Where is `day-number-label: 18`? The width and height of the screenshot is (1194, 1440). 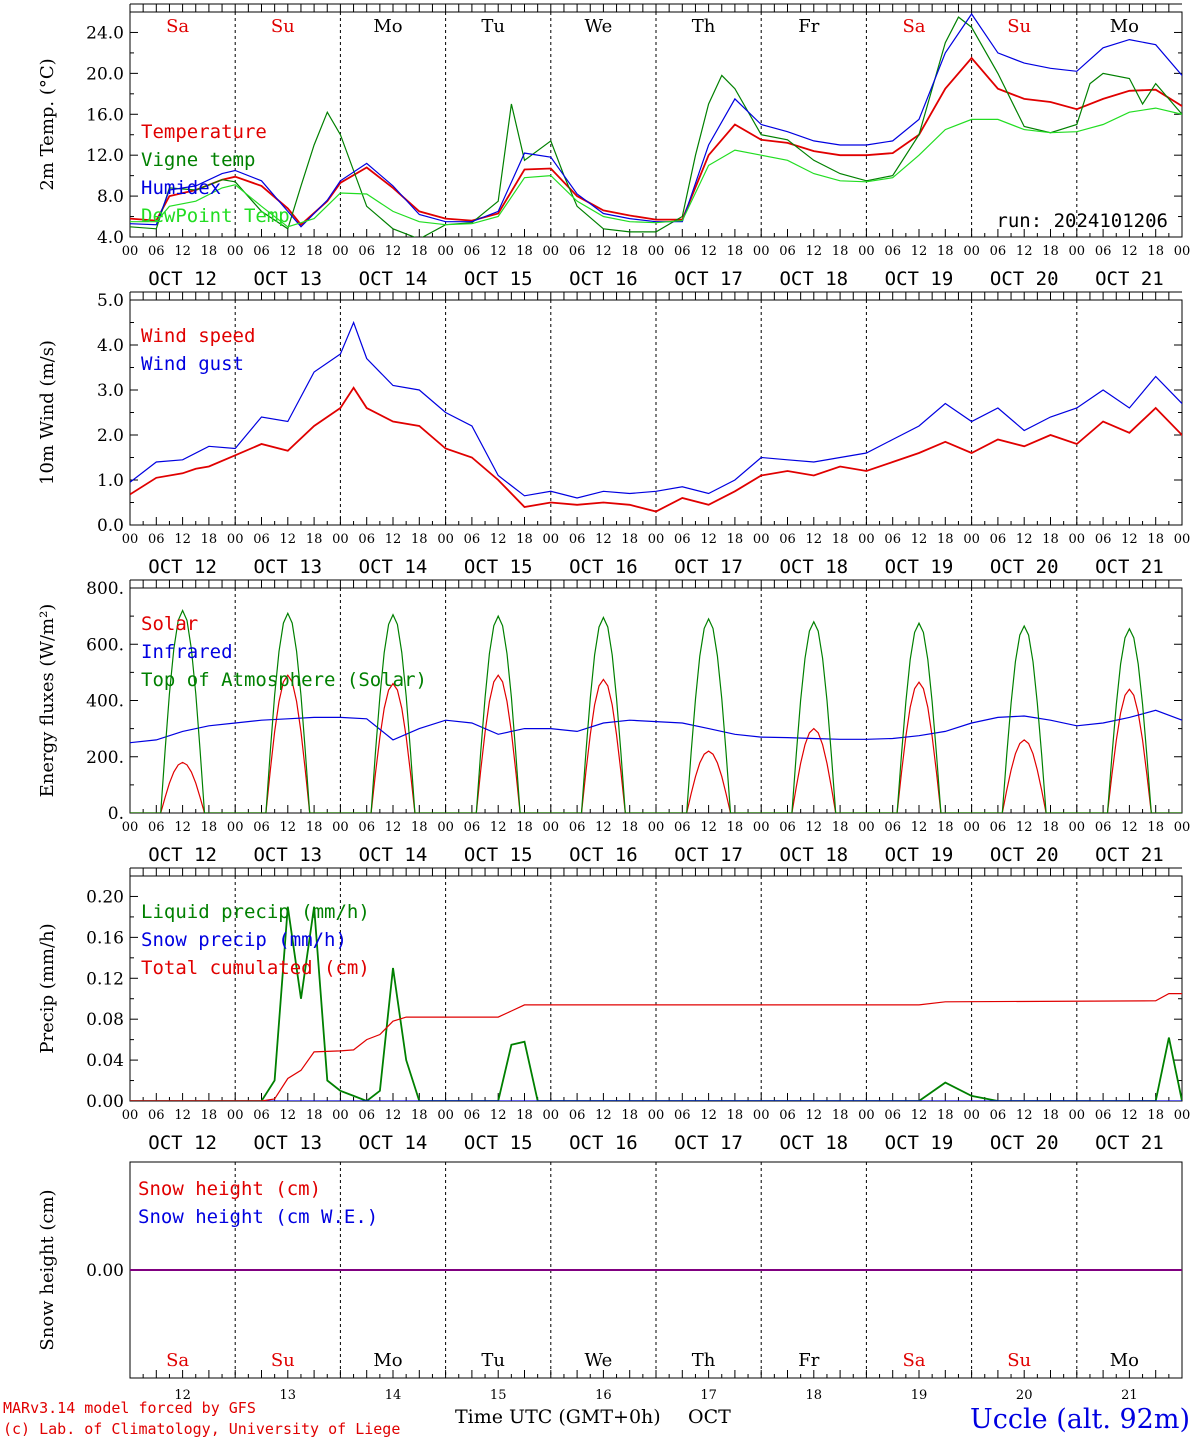 day-number-label: 18 is located at coordinates (814, 1395).